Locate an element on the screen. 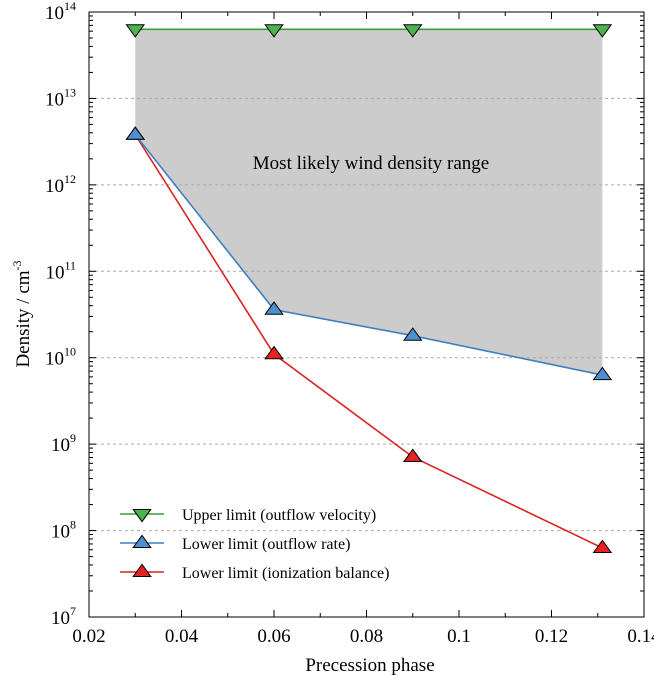 The width and height of the screenshot is (654, 675). y-tick-label-exponent: 8 is located at coordinates (73, 525).